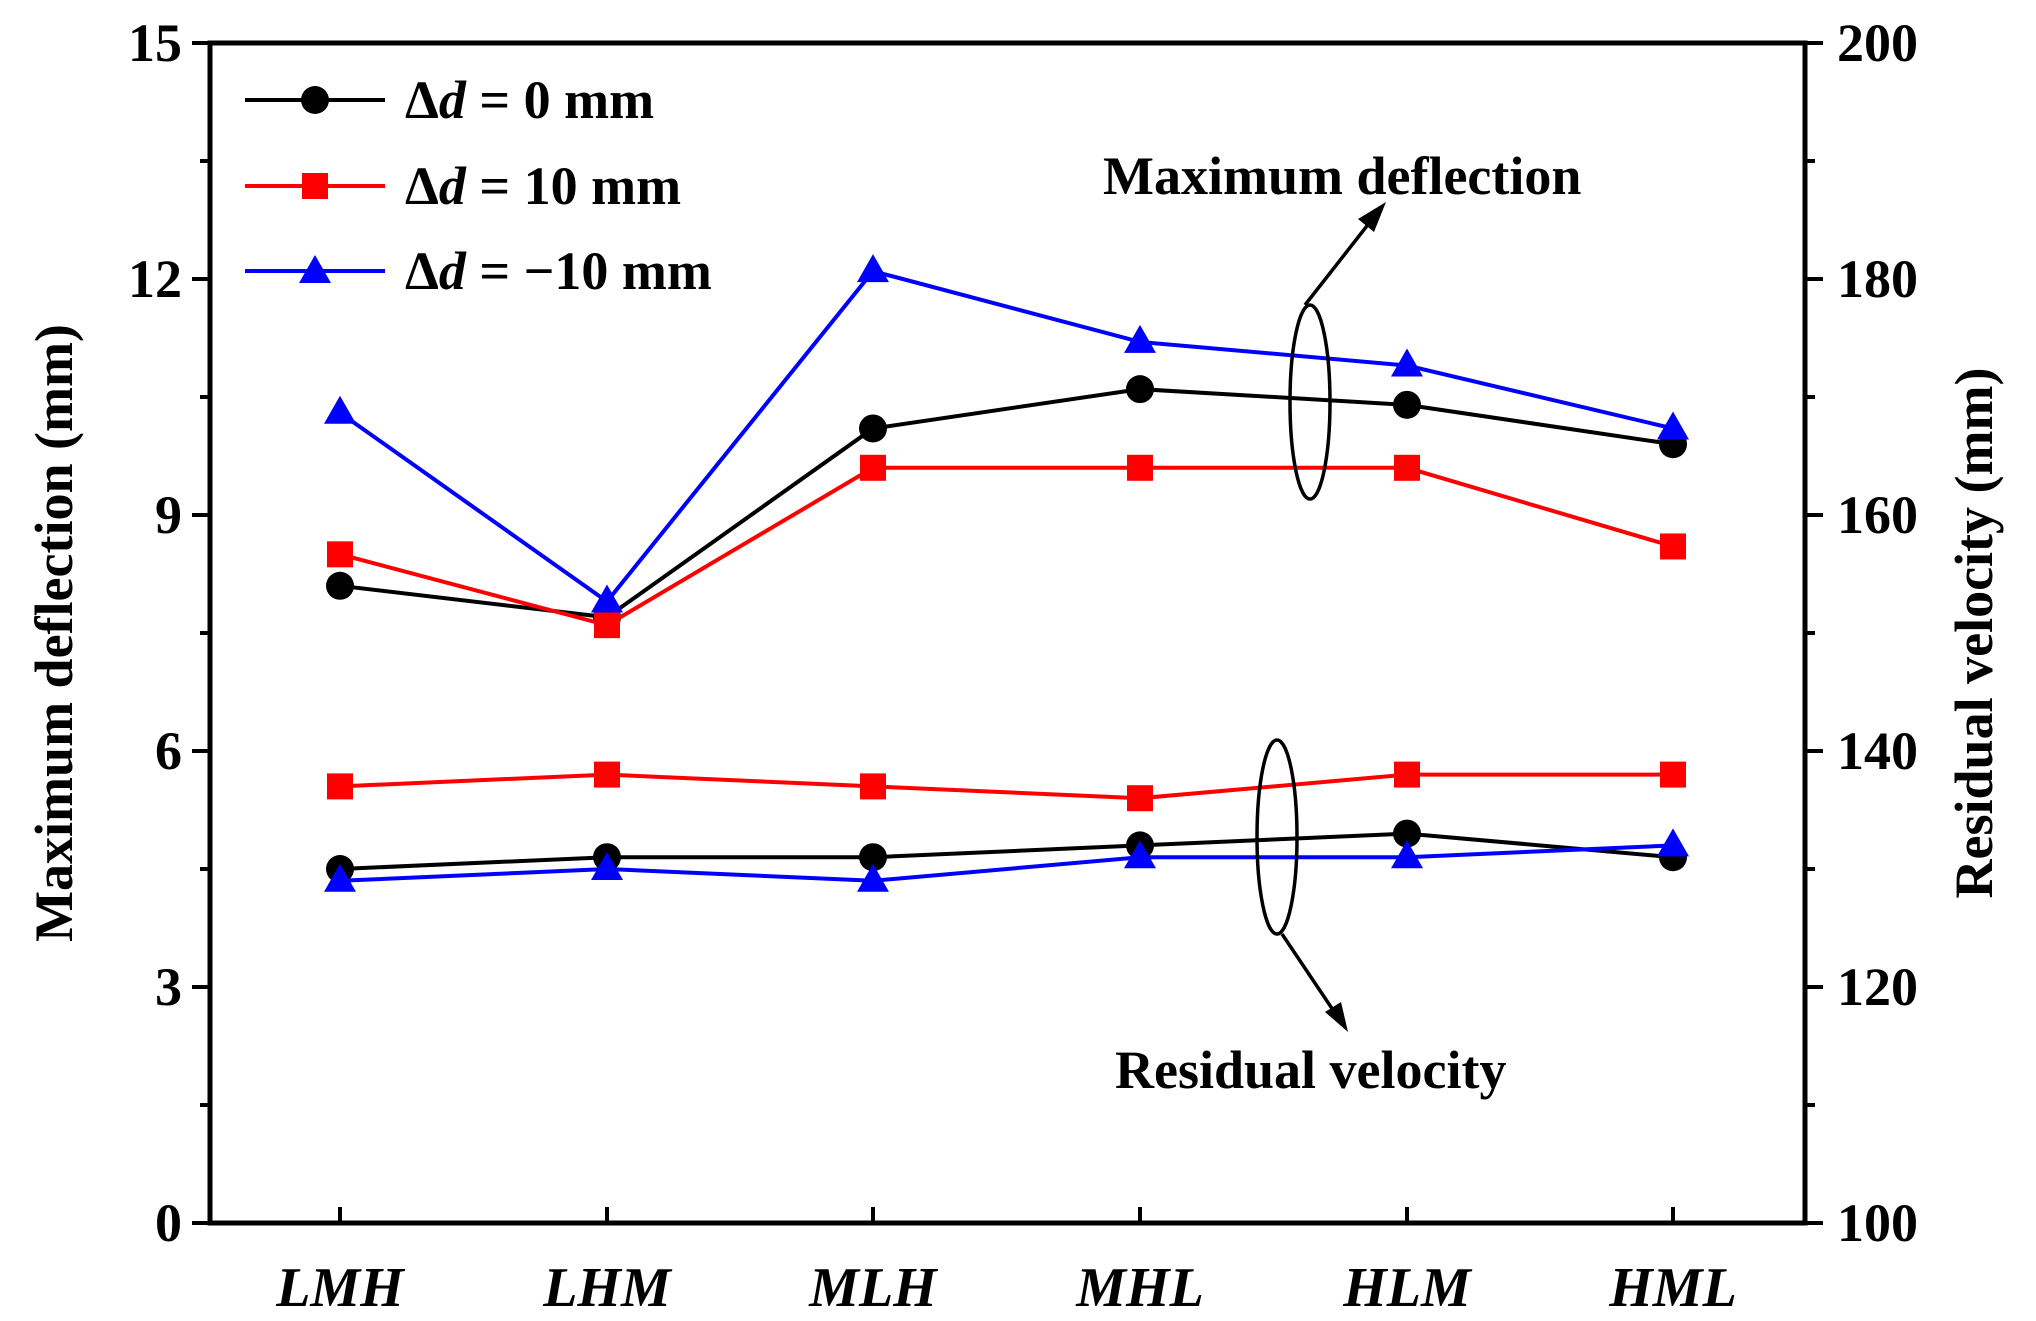 The image size is (2036, 1321). I want to click on annotation-maximum-deflection: Maximum deflection, so click(1342, 323).